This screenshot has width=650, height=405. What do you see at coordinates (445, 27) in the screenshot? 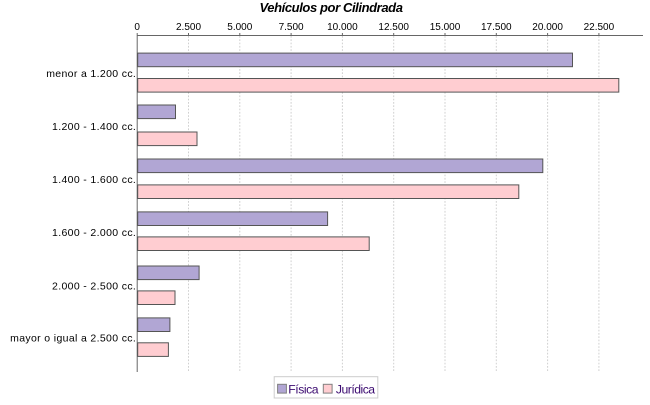
I see `svg-text: 15.000` at bounding box center [445, 27].